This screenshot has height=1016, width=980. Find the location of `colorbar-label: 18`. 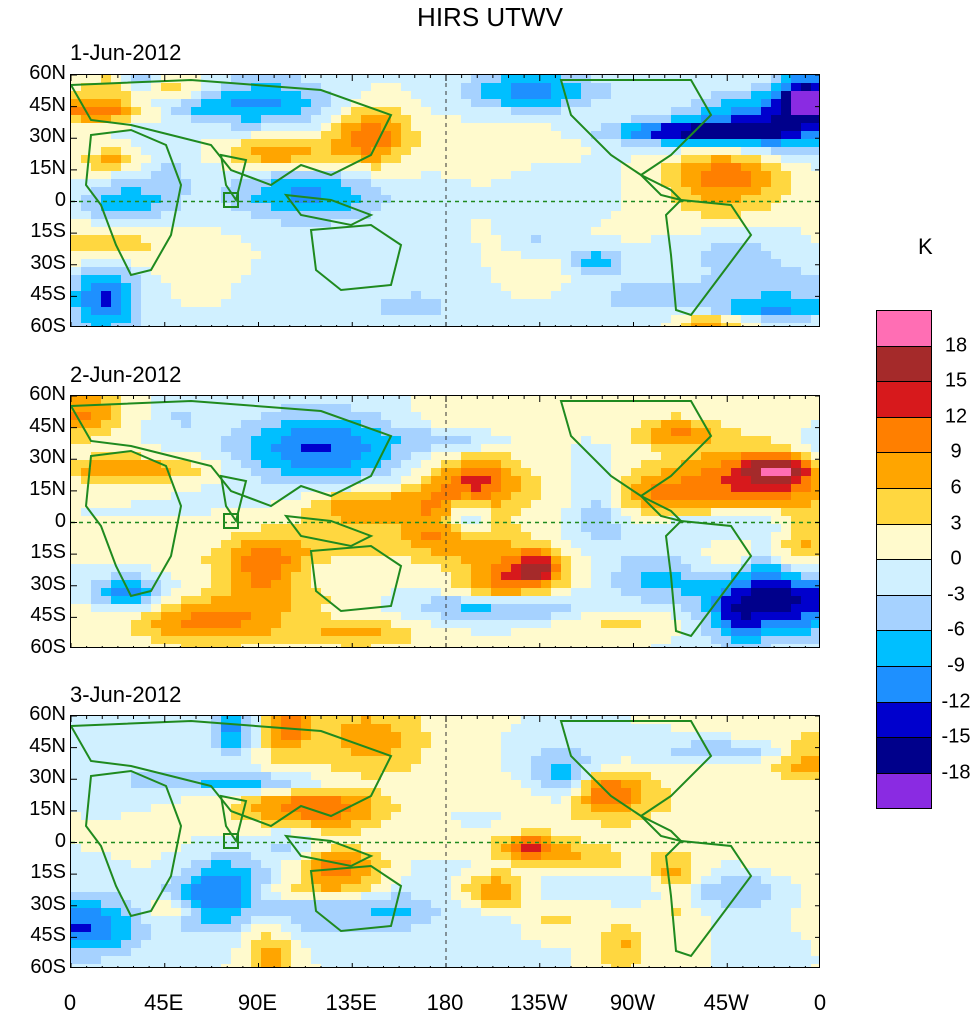

colorbar-label: 18 is located at coordinates (956, 345).